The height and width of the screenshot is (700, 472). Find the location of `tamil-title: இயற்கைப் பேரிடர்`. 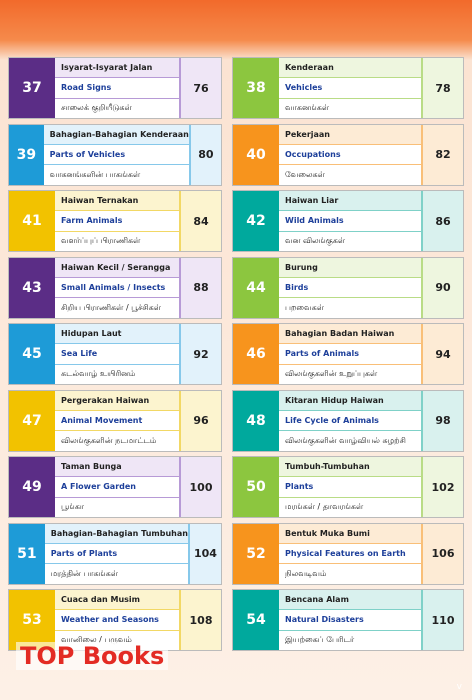

tamil-title: இயற்கைப் பேரிடர் is located at coordinates (320, 640).